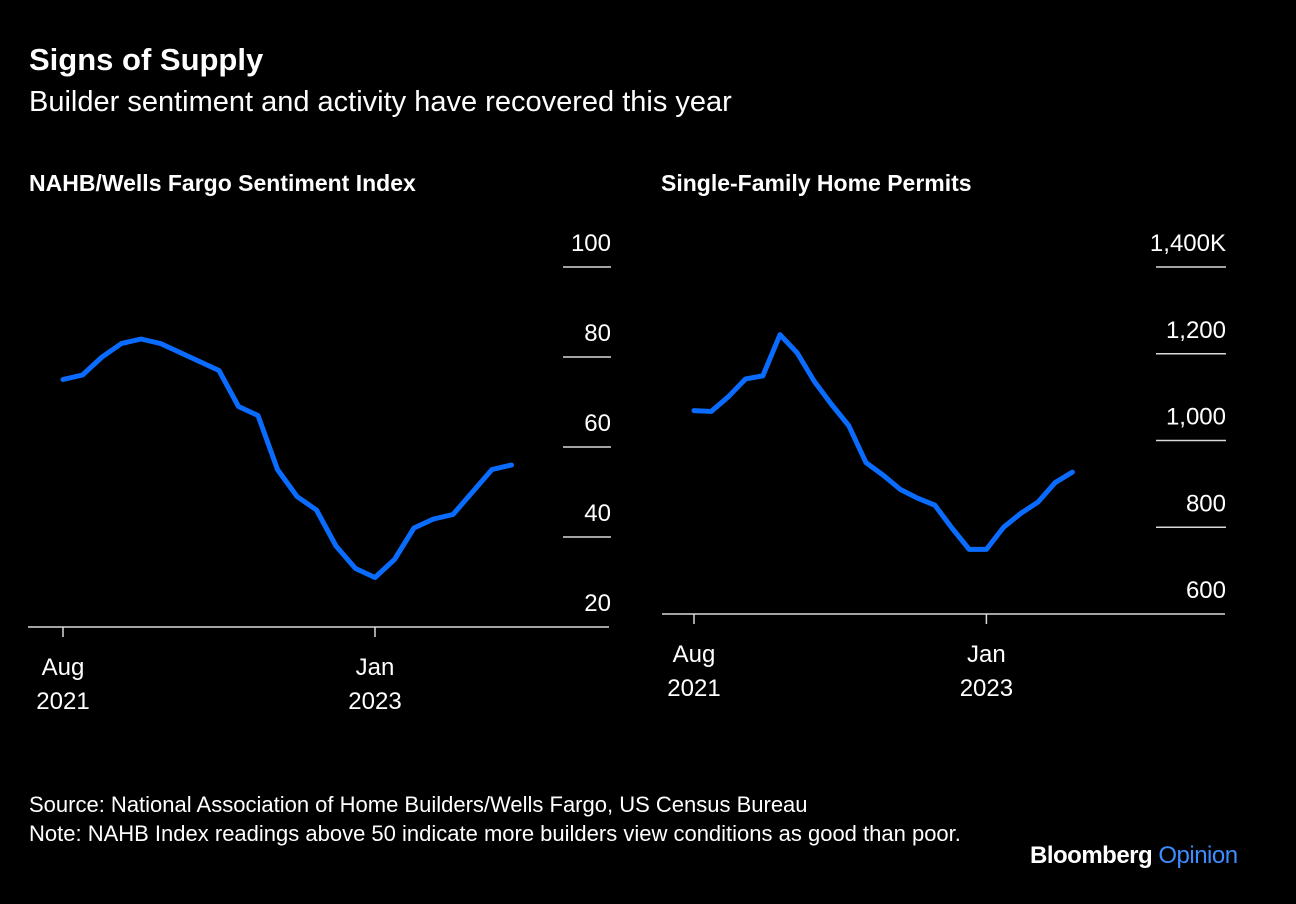 The image size is (1296, 904). What do you see at coordinates (1206, 590) in the screenshot?
I see `y-tick-label: 600` at bounding box center [1206, 590].